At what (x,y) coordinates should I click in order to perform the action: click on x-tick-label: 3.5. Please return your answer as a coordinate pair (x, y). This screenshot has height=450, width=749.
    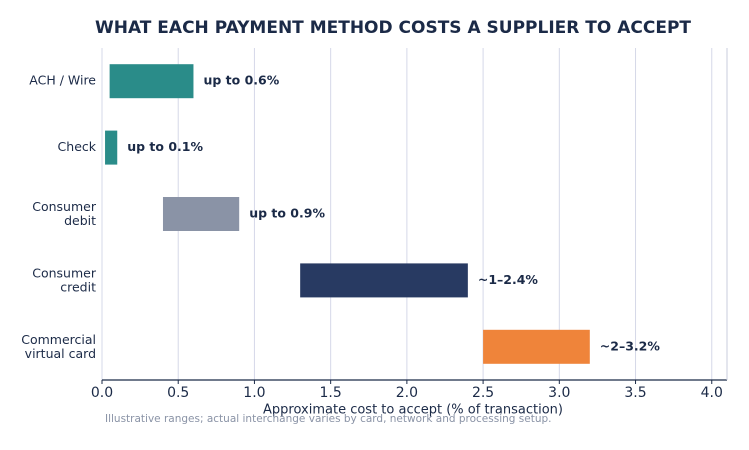
    Looking at the image, I should click on (635, 393).